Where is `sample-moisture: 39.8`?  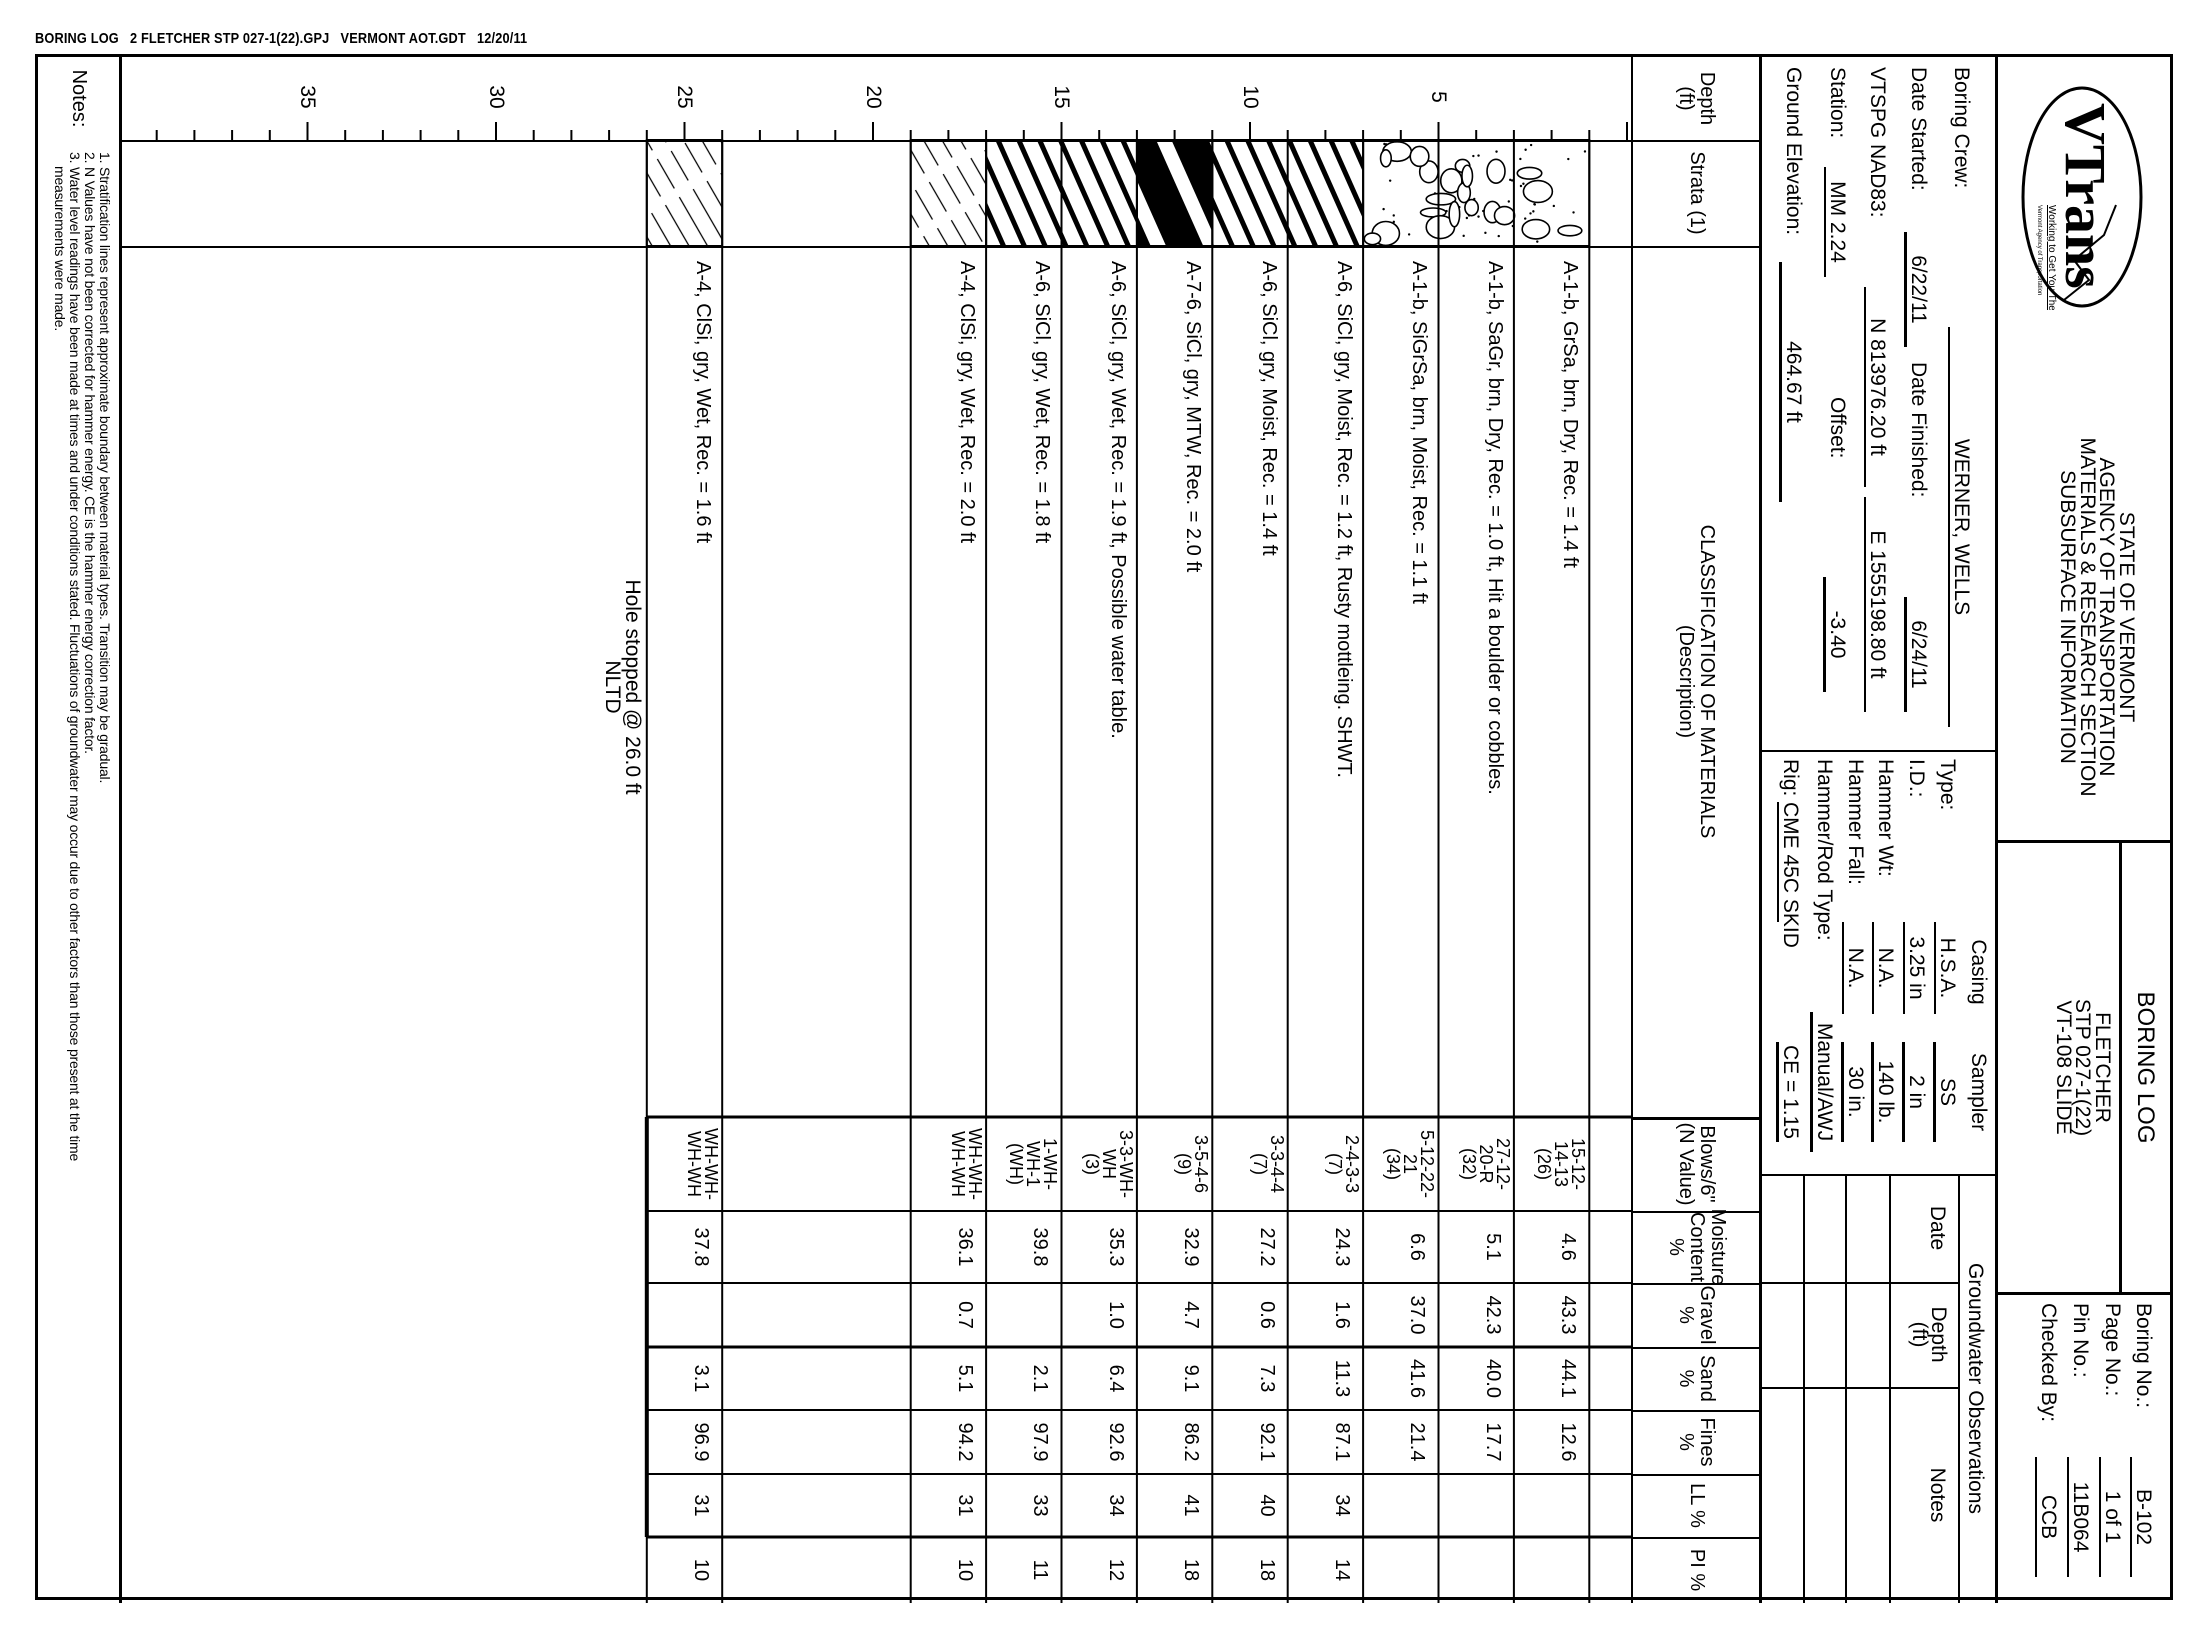
sample-moisture: 39.8 is located at coordinates (1040, 1247).